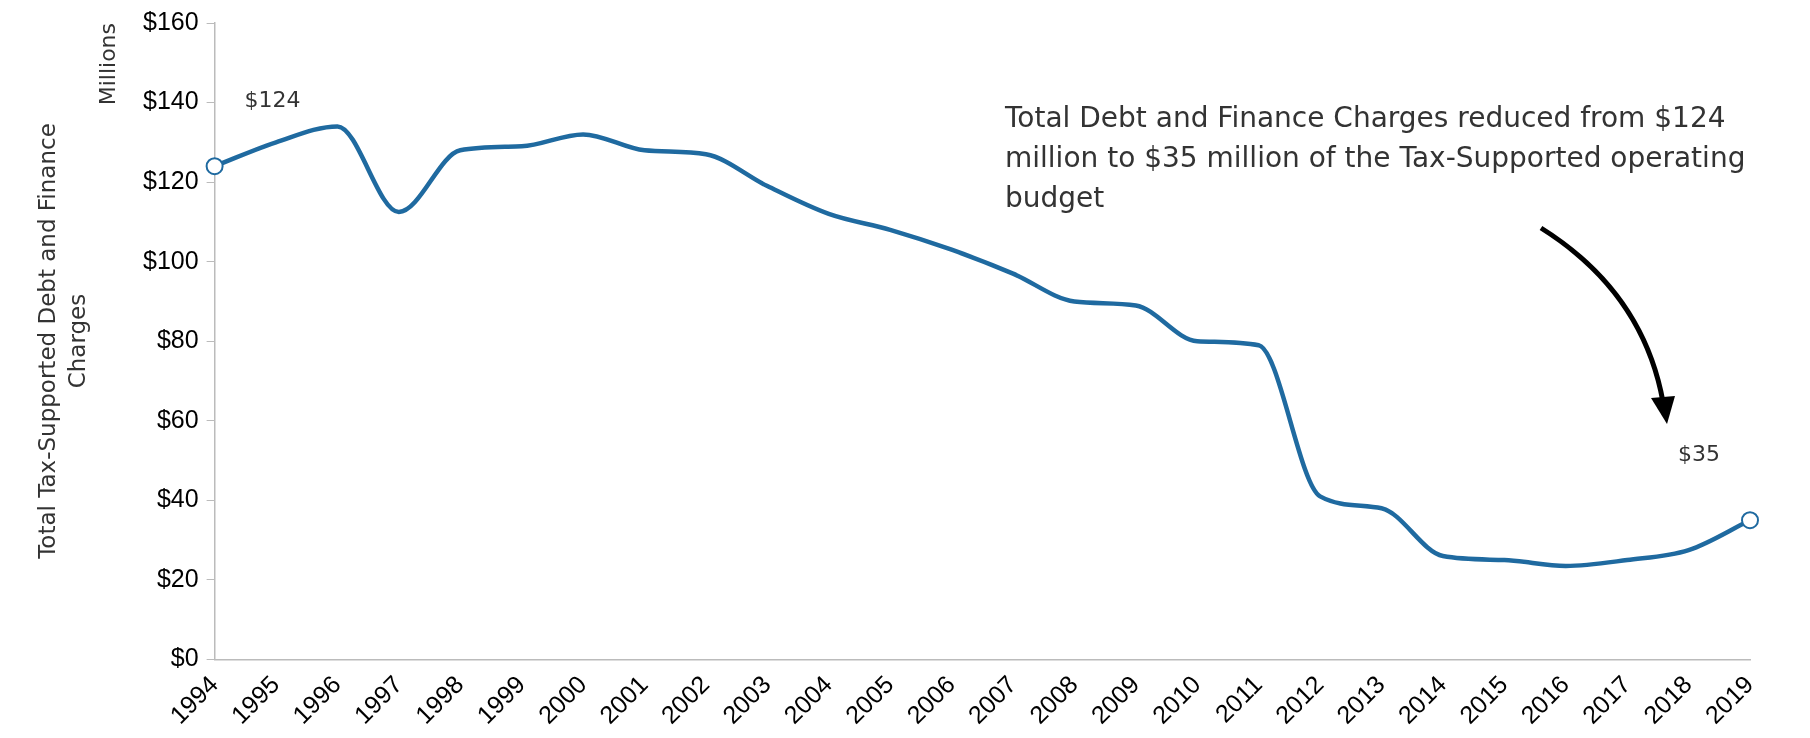 The width and height of the screenshot is (1810, 738). What do you see at coordinates (177, 418) in the screenshot?
I see `y-tick-label: $60` at bounding box center [177, 418].